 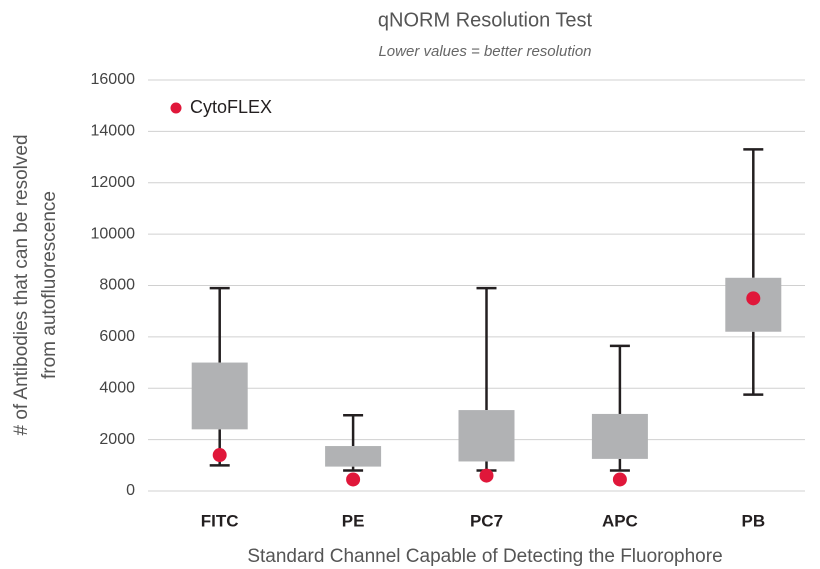 I want to click on x-tick-label: PE, so click(x=353, y=520).